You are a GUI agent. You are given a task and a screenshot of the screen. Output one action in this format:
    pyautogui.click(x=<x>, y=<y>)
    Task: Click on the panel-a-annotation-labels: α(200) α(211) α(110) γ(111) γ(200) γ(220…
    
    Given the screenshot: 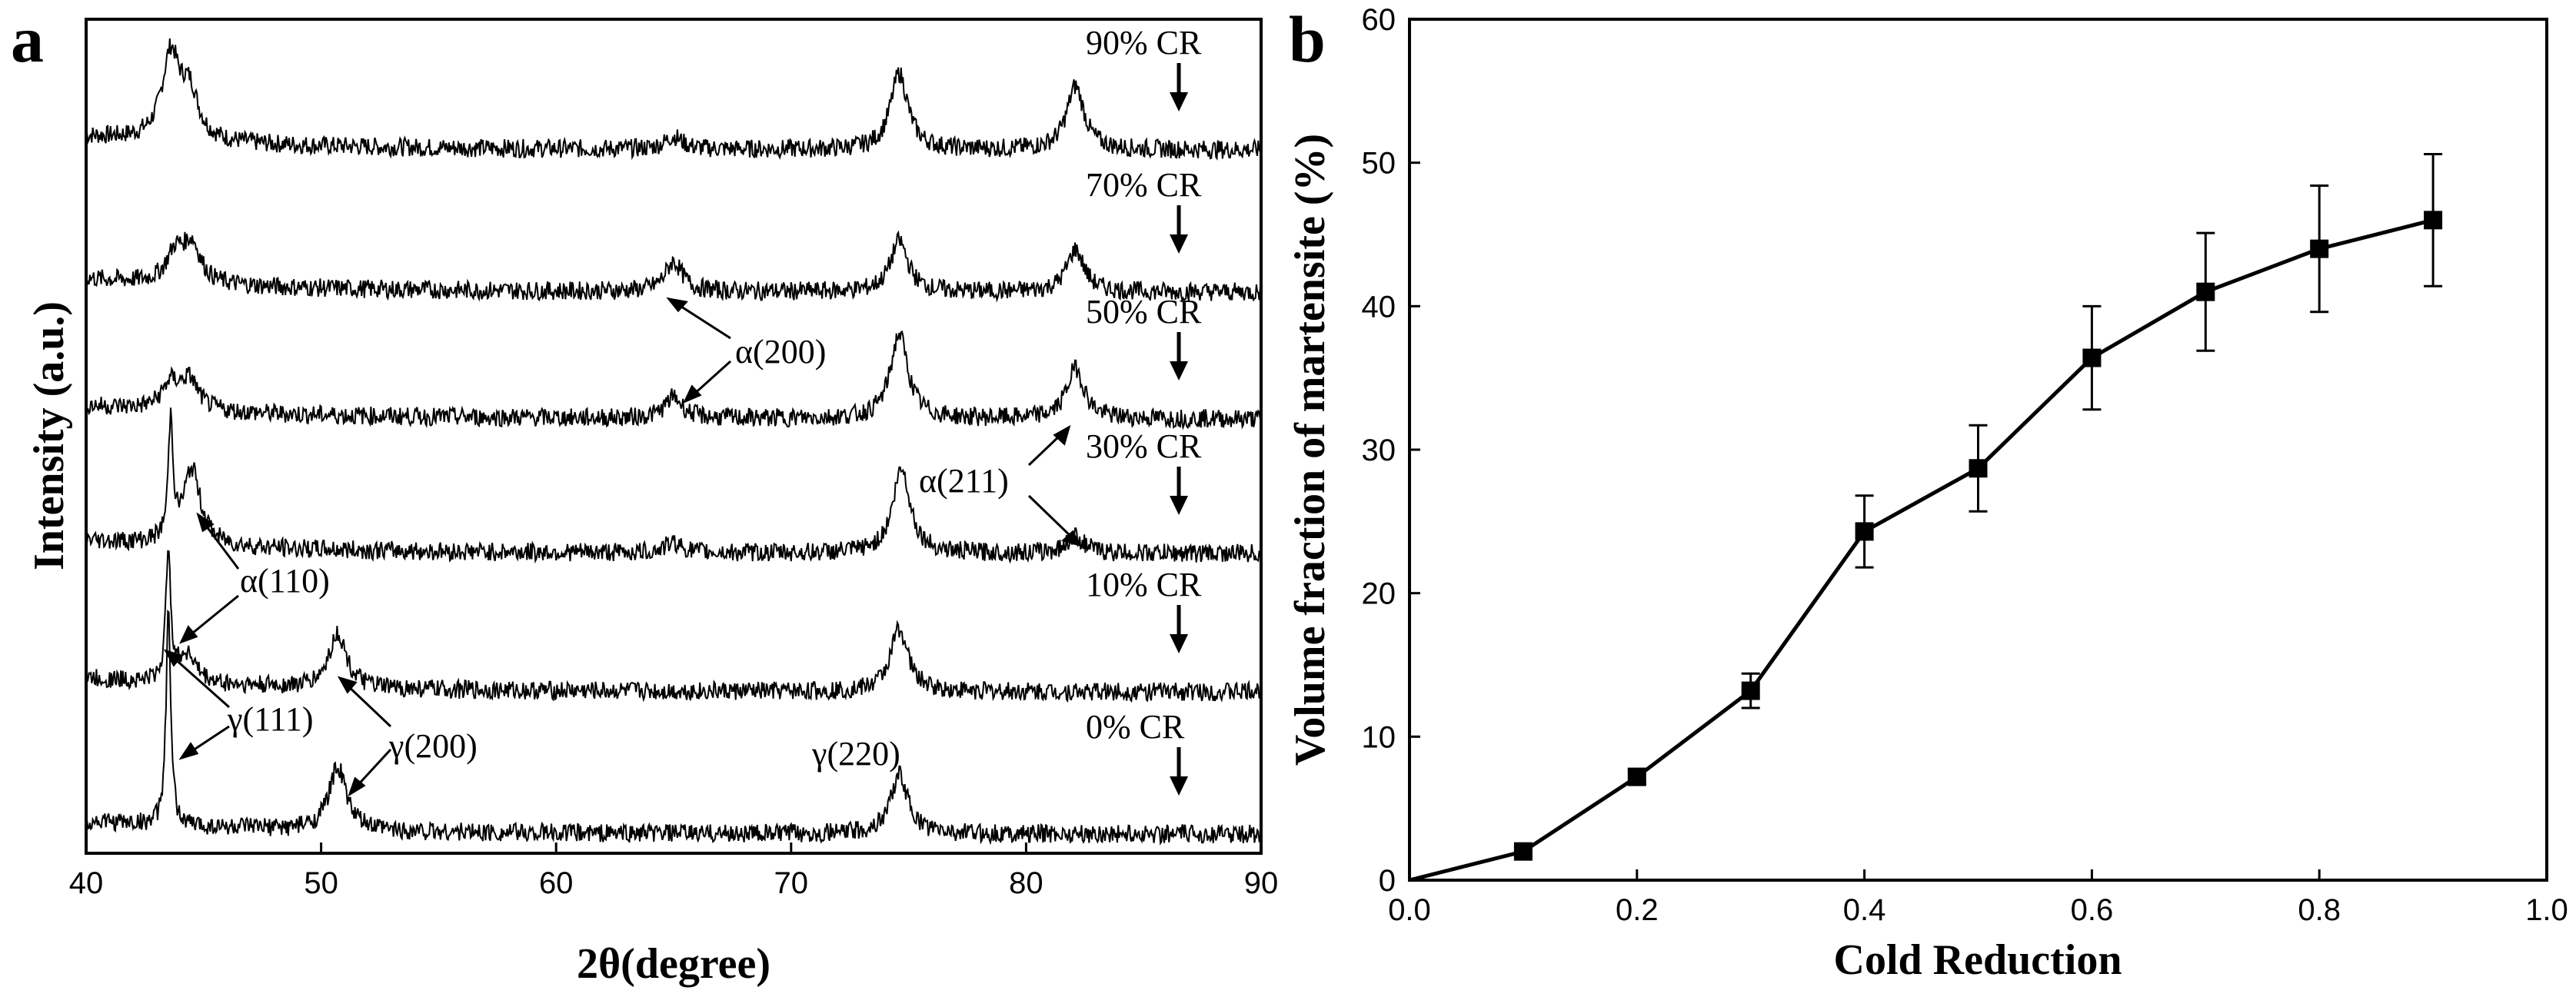 What is the action you would take?
    pyautogui.click(x=618, y=553)
    